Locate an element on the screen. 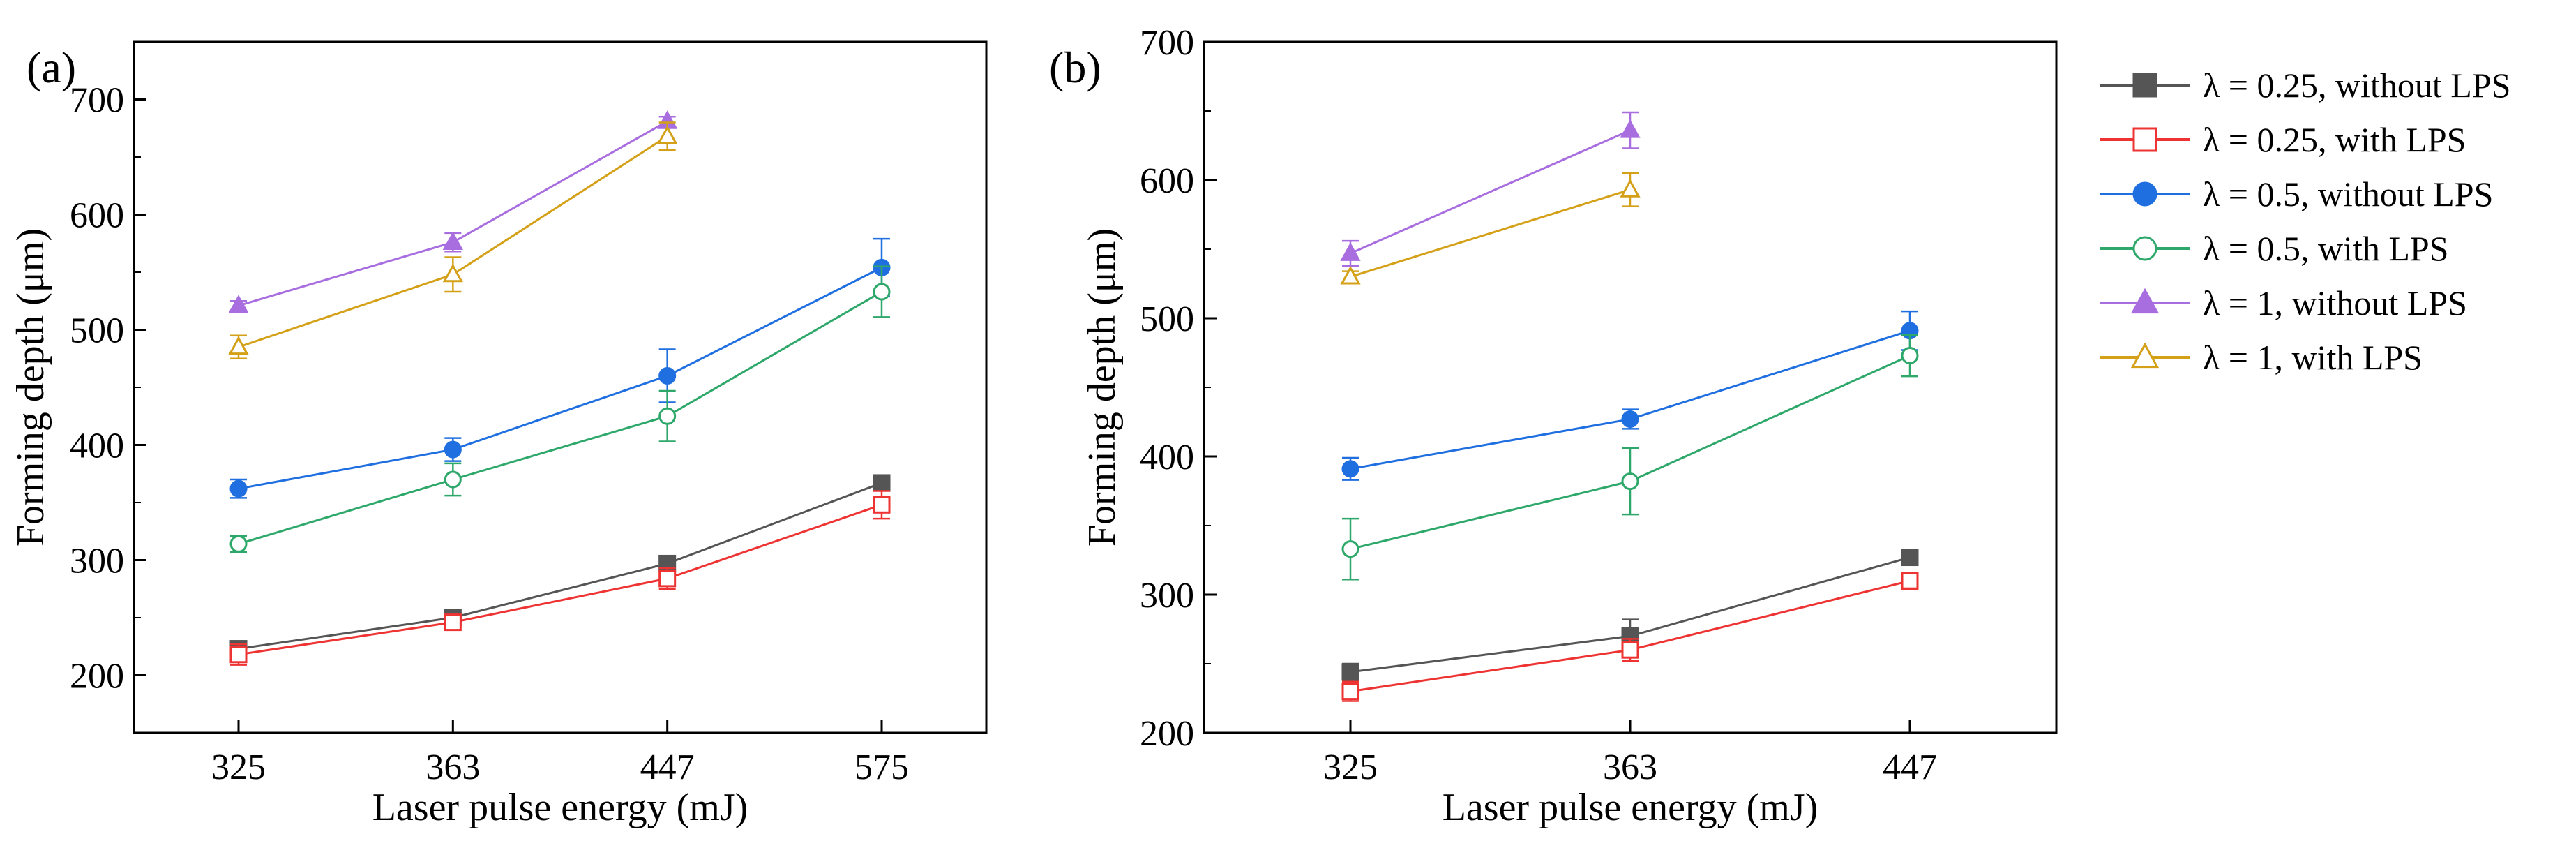  legend-item-5: λ = 1, with LPS is located at coordinates (2261, 357).